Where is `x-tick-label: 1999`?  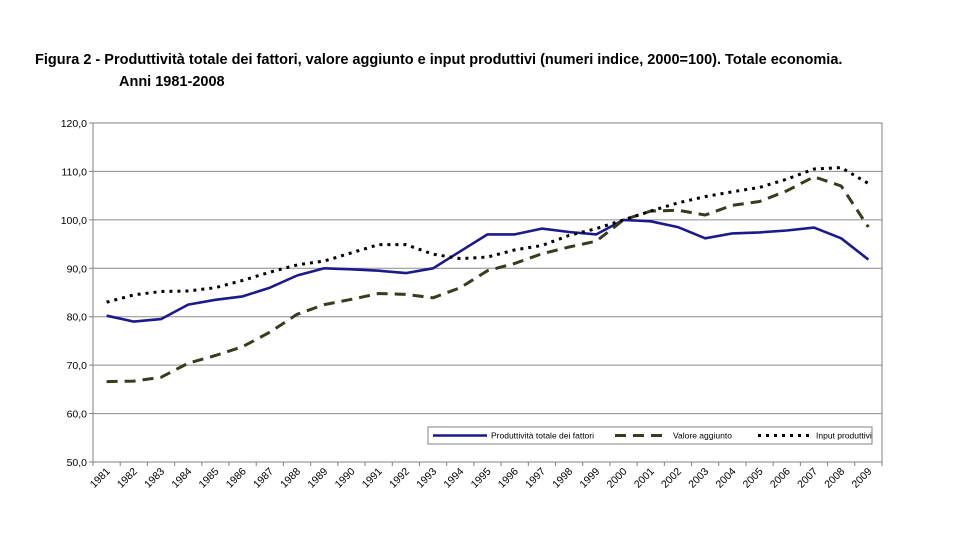
x-tick-label: 1999 is located at coordinates (589, 478).